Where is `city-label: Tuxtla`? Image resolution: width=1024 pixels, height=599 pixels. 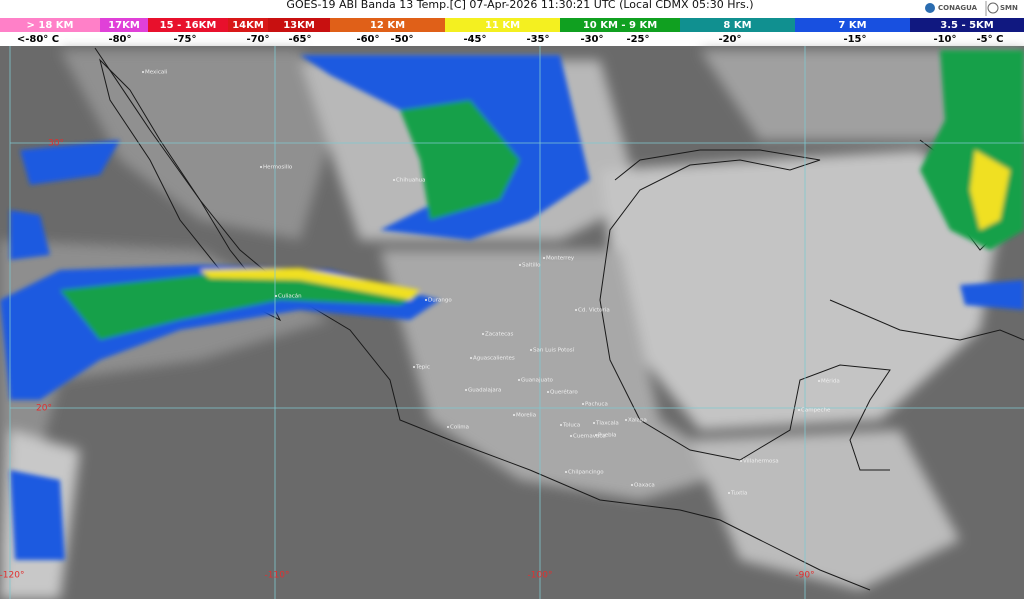
city-label: Tuxtla is located at coordinates (738, 494).